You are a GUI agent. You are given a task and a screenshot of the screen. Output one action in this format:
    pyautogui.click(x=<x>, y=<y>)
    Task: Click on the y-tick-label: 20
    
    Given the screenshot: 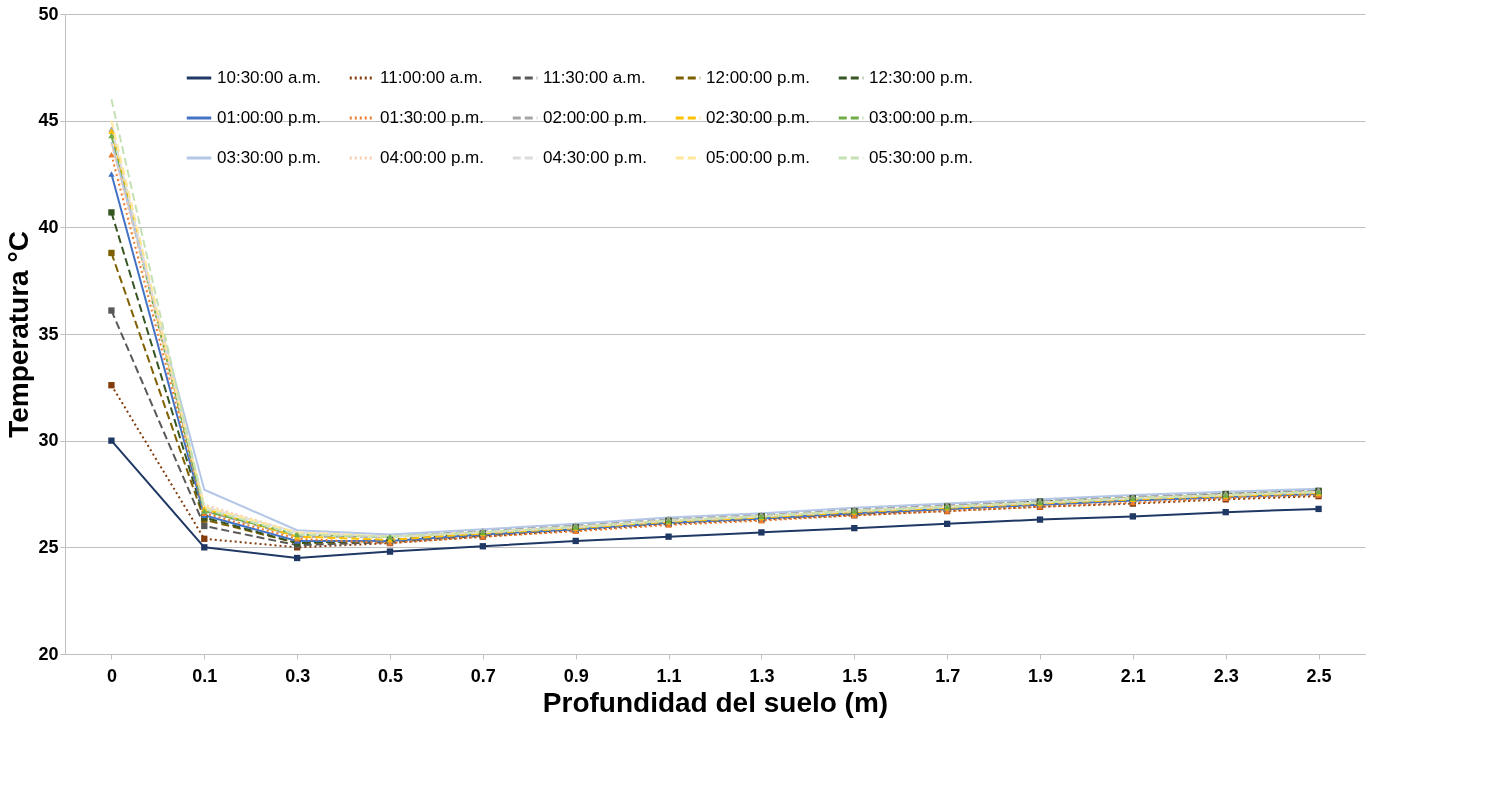 What is the action you would take?
    pyautogui.click(x=48, y=653)
    